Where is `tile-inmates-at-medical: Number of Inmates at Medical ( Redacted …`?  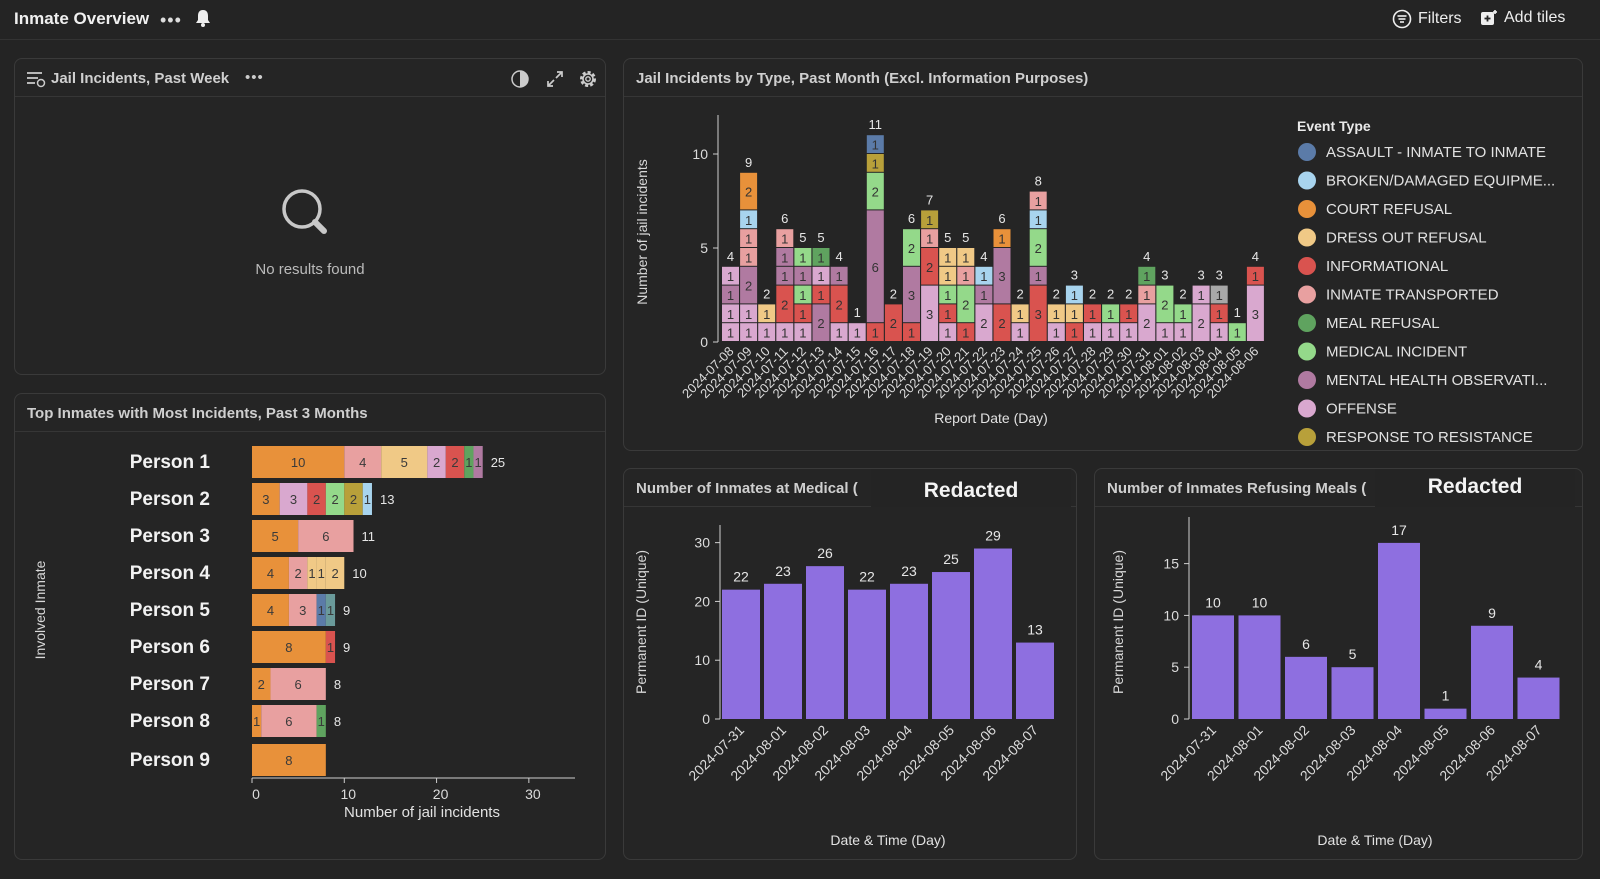 tile-inmates-at-medical: Number of Inmates at Medical ( Redacted … is located at coordinates (850, 664).